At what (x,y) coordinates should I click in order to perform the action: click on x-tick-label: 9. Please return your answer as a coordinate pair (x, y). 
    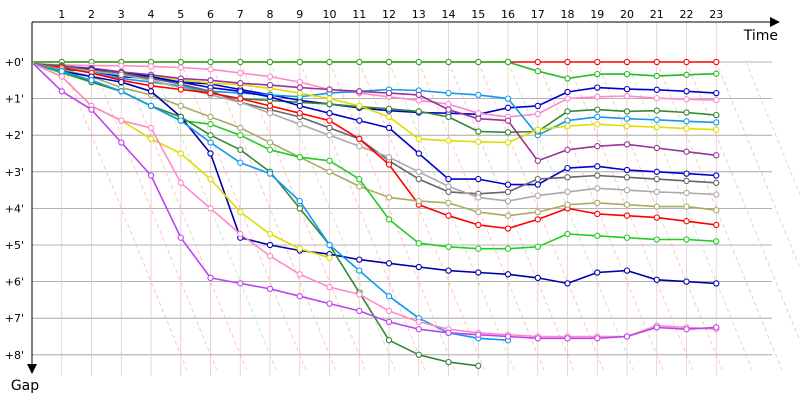
    Looking at the image, I should click on (299, 14).